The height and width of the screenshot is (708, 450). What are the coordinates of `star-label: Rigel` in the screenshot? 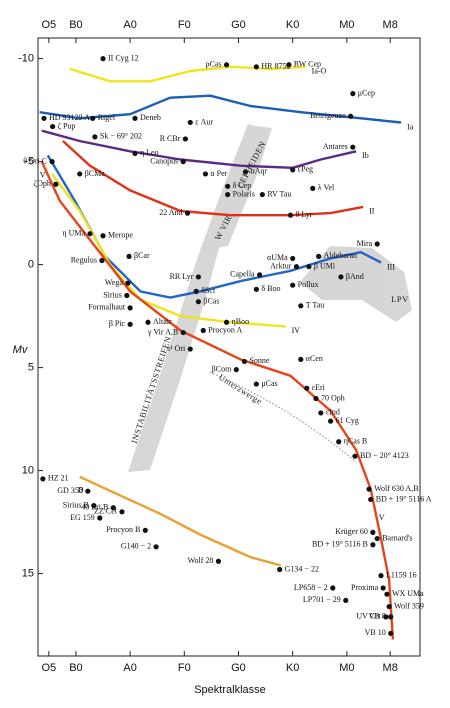 It's located at (107, 117).